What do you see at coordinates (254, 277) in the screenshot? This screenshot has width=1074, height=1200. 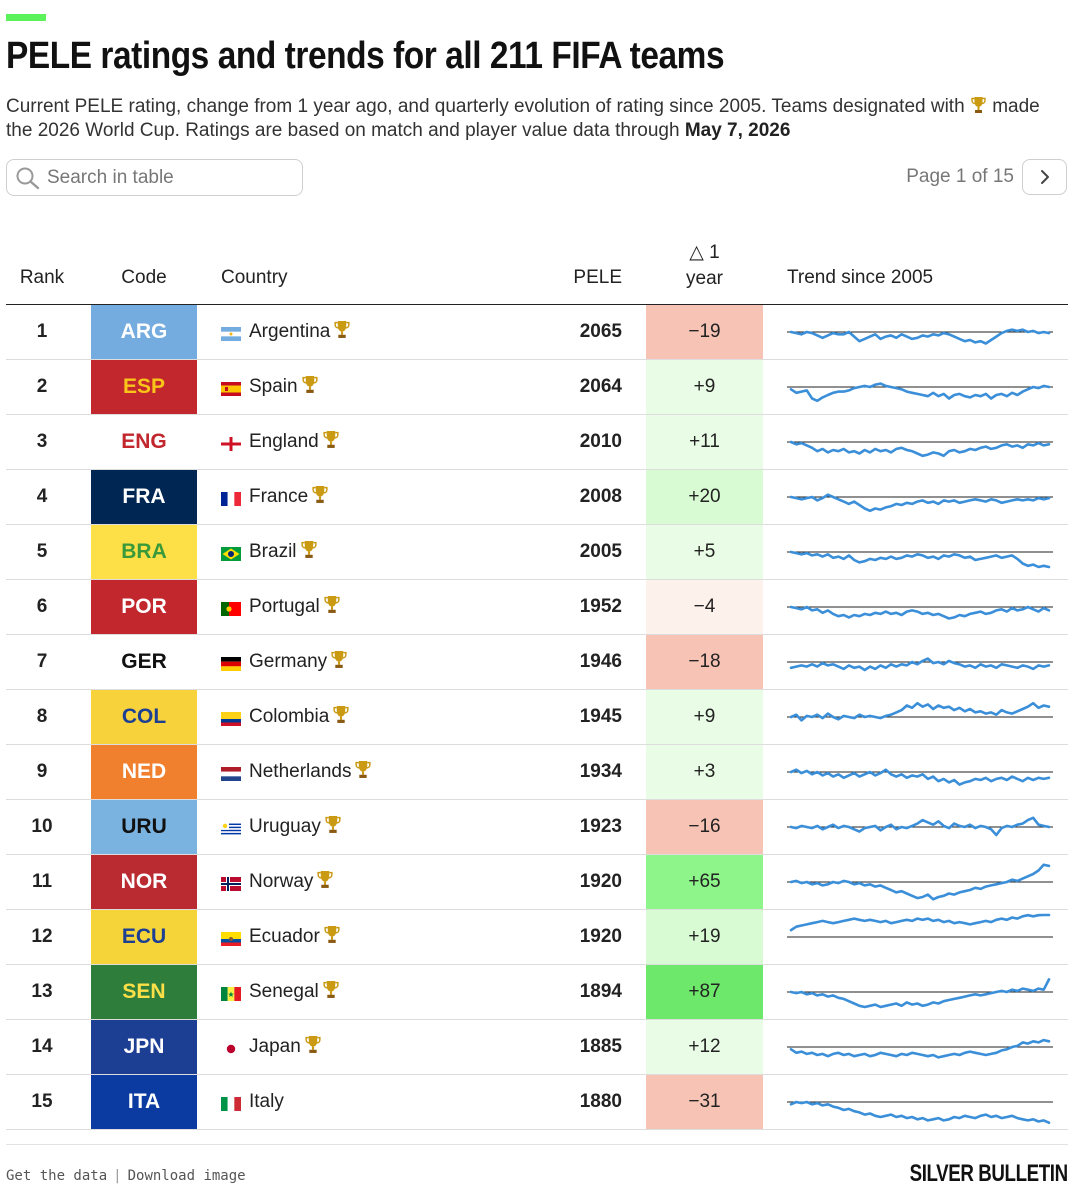 I see `header-country: Country` at bounding box center [254, 277].